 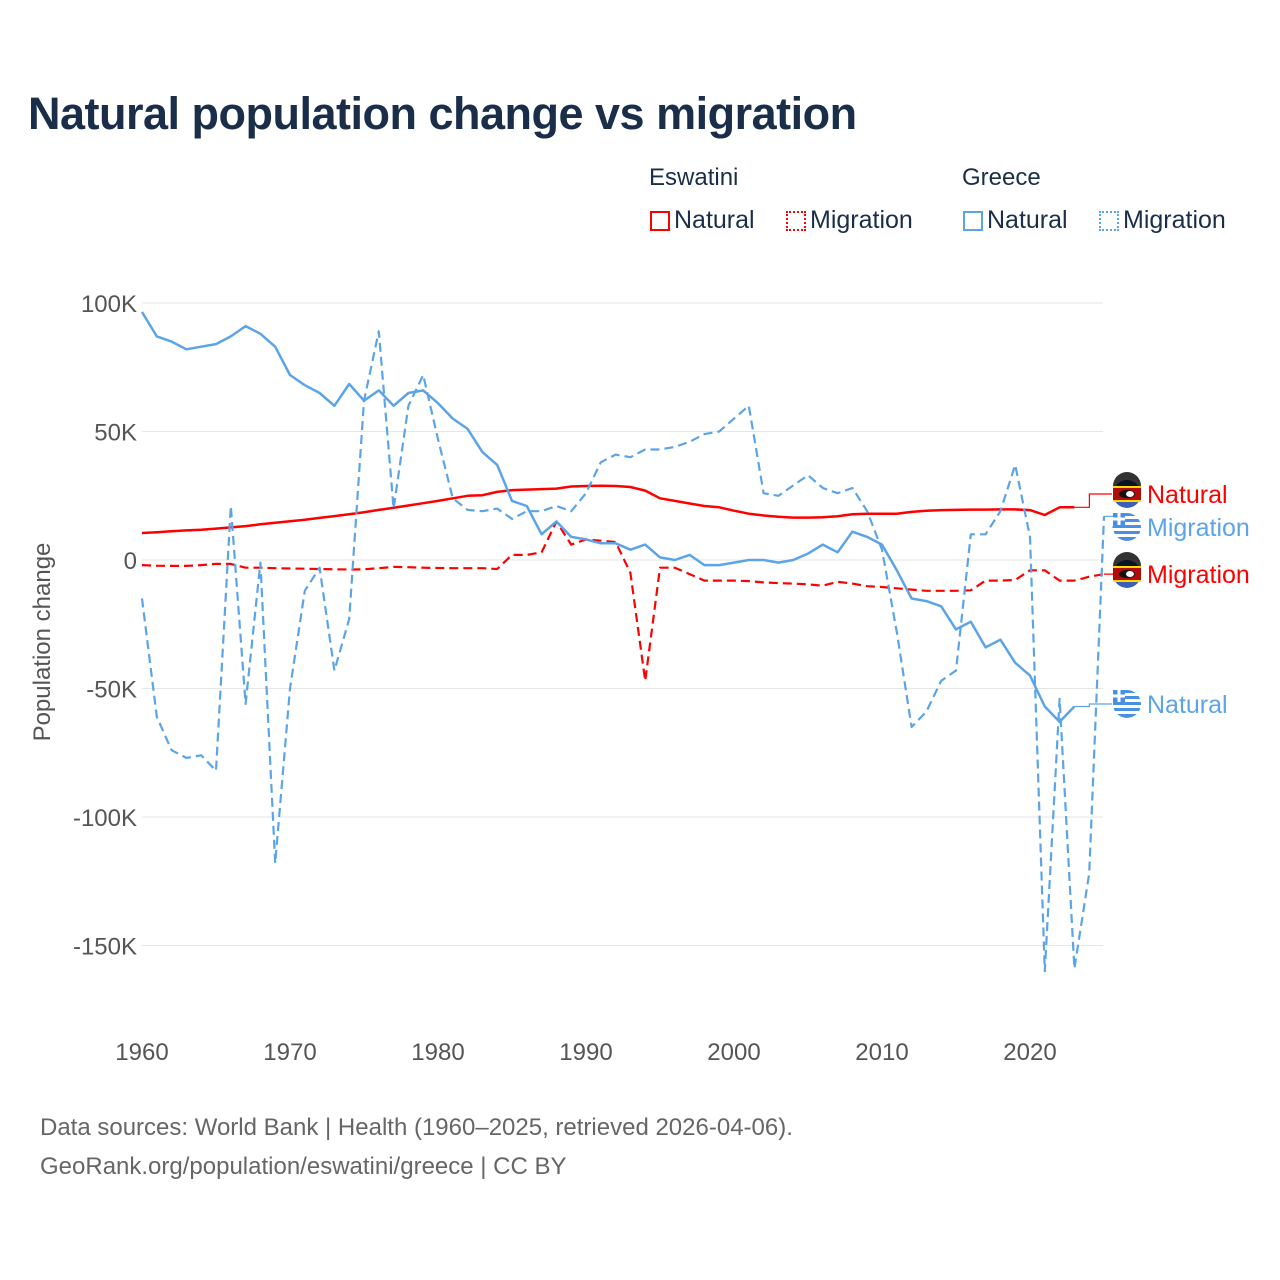 I want to click on legend-eswatini-natural: Natural, so click(x=702, y=220).